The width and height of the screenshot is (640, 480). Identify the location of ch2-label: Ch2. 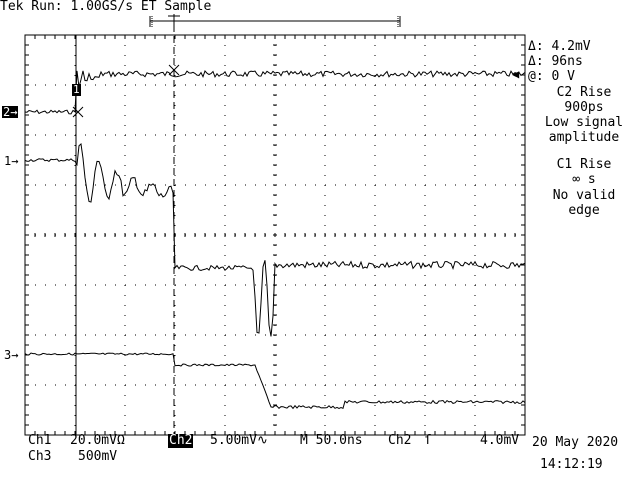
(181, 440).